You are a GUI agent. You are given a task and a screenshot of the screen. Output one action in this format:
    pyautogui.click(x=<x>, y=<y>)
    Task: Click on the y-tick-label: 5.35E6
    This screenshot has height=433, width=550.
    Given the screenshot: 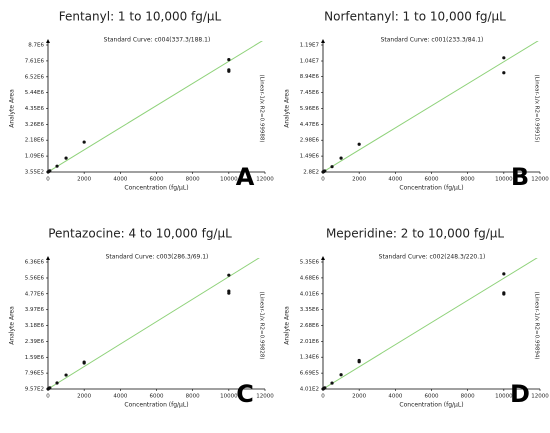 What is the action you would take?
    pyautogui.click(x=310, y=263)
    